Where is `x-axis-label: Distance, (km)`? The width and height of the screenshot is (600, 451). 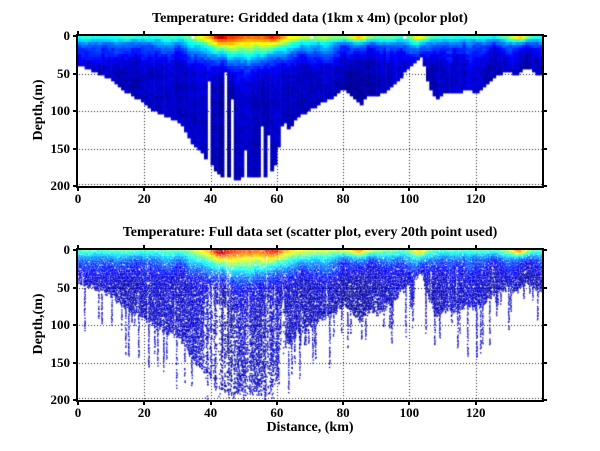 x-axis-label: Distance, (km) is located at coordinates (310, 427).